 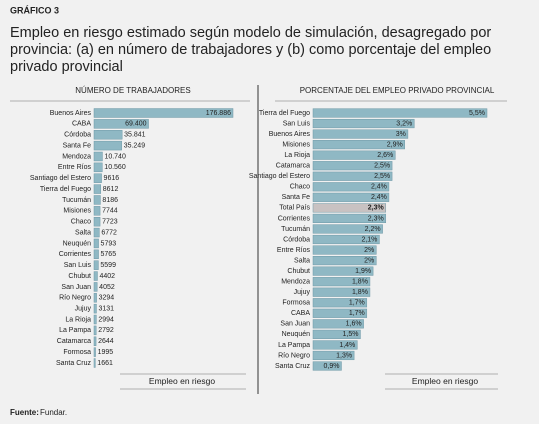 I want to click on value-label: 2,1%, so click(x=369, y=239).